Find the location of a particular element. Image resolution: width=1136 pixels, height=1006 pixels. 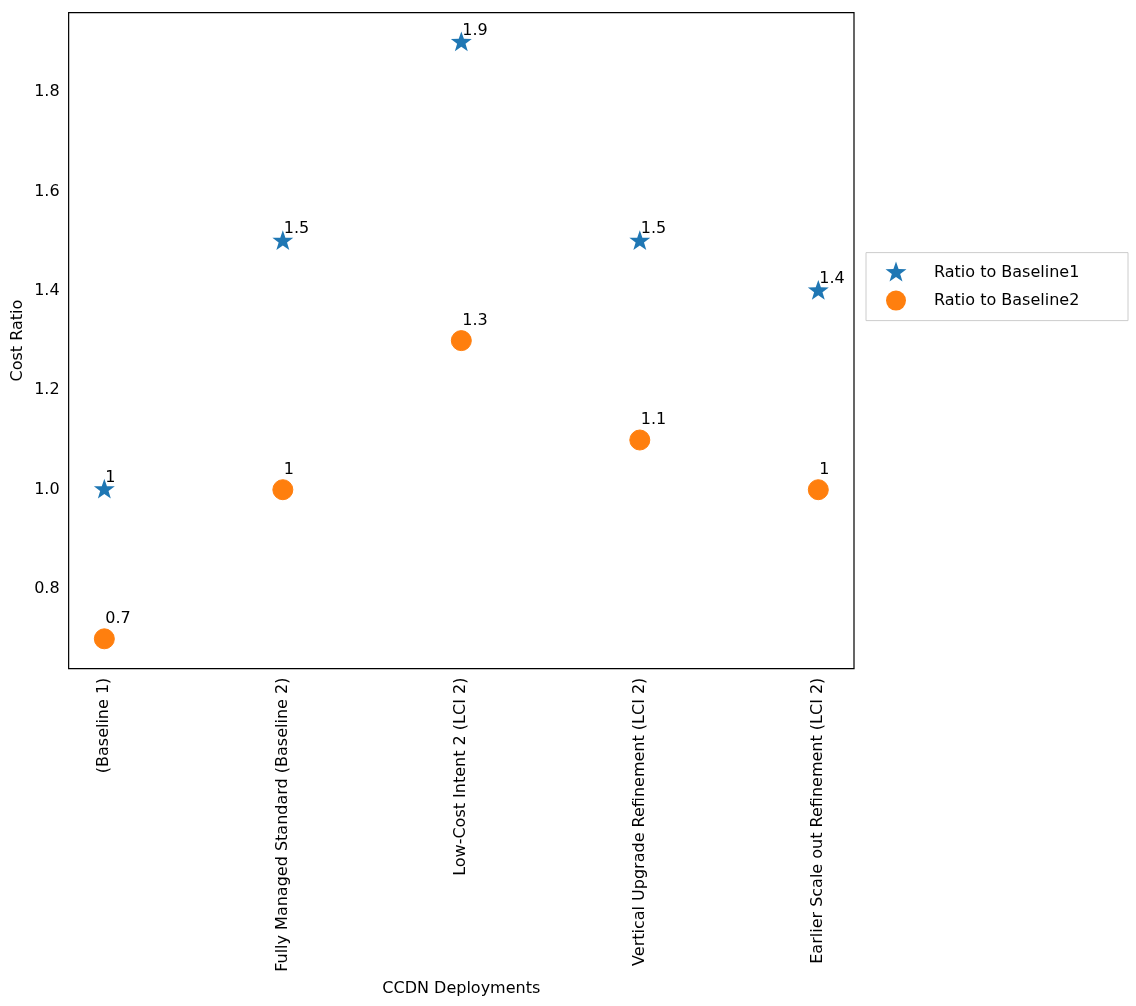

y-tick-label: 0.8 is located at coordinates (47, 588).